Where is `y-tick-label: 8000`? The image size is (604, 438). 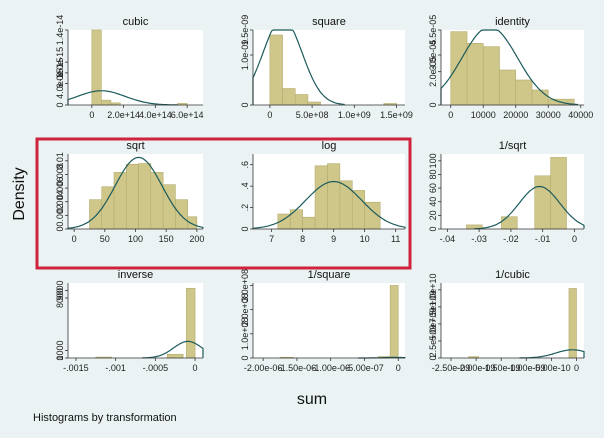 y-tick-label: 8000 is located at coordinates (60, 298).